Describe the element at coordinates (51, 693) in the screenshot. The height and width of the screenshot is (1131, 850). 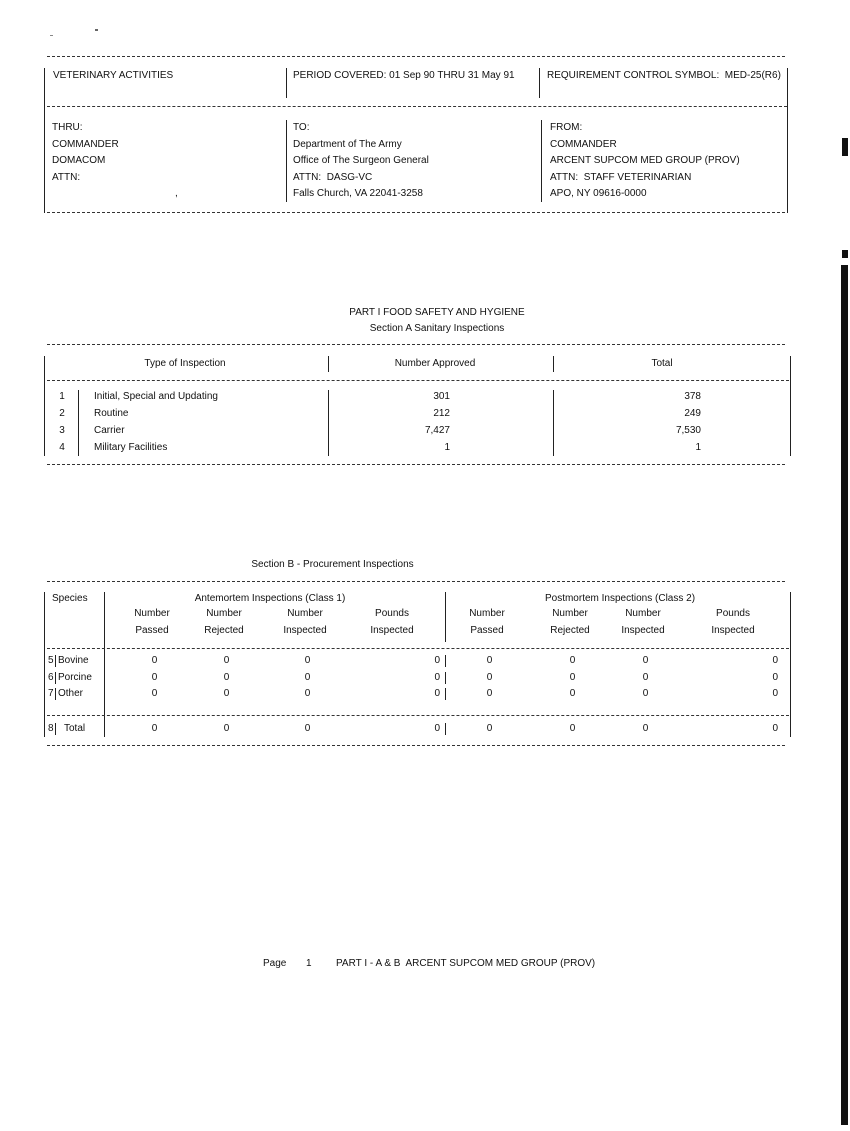
I see `row-number: 7` at that location.